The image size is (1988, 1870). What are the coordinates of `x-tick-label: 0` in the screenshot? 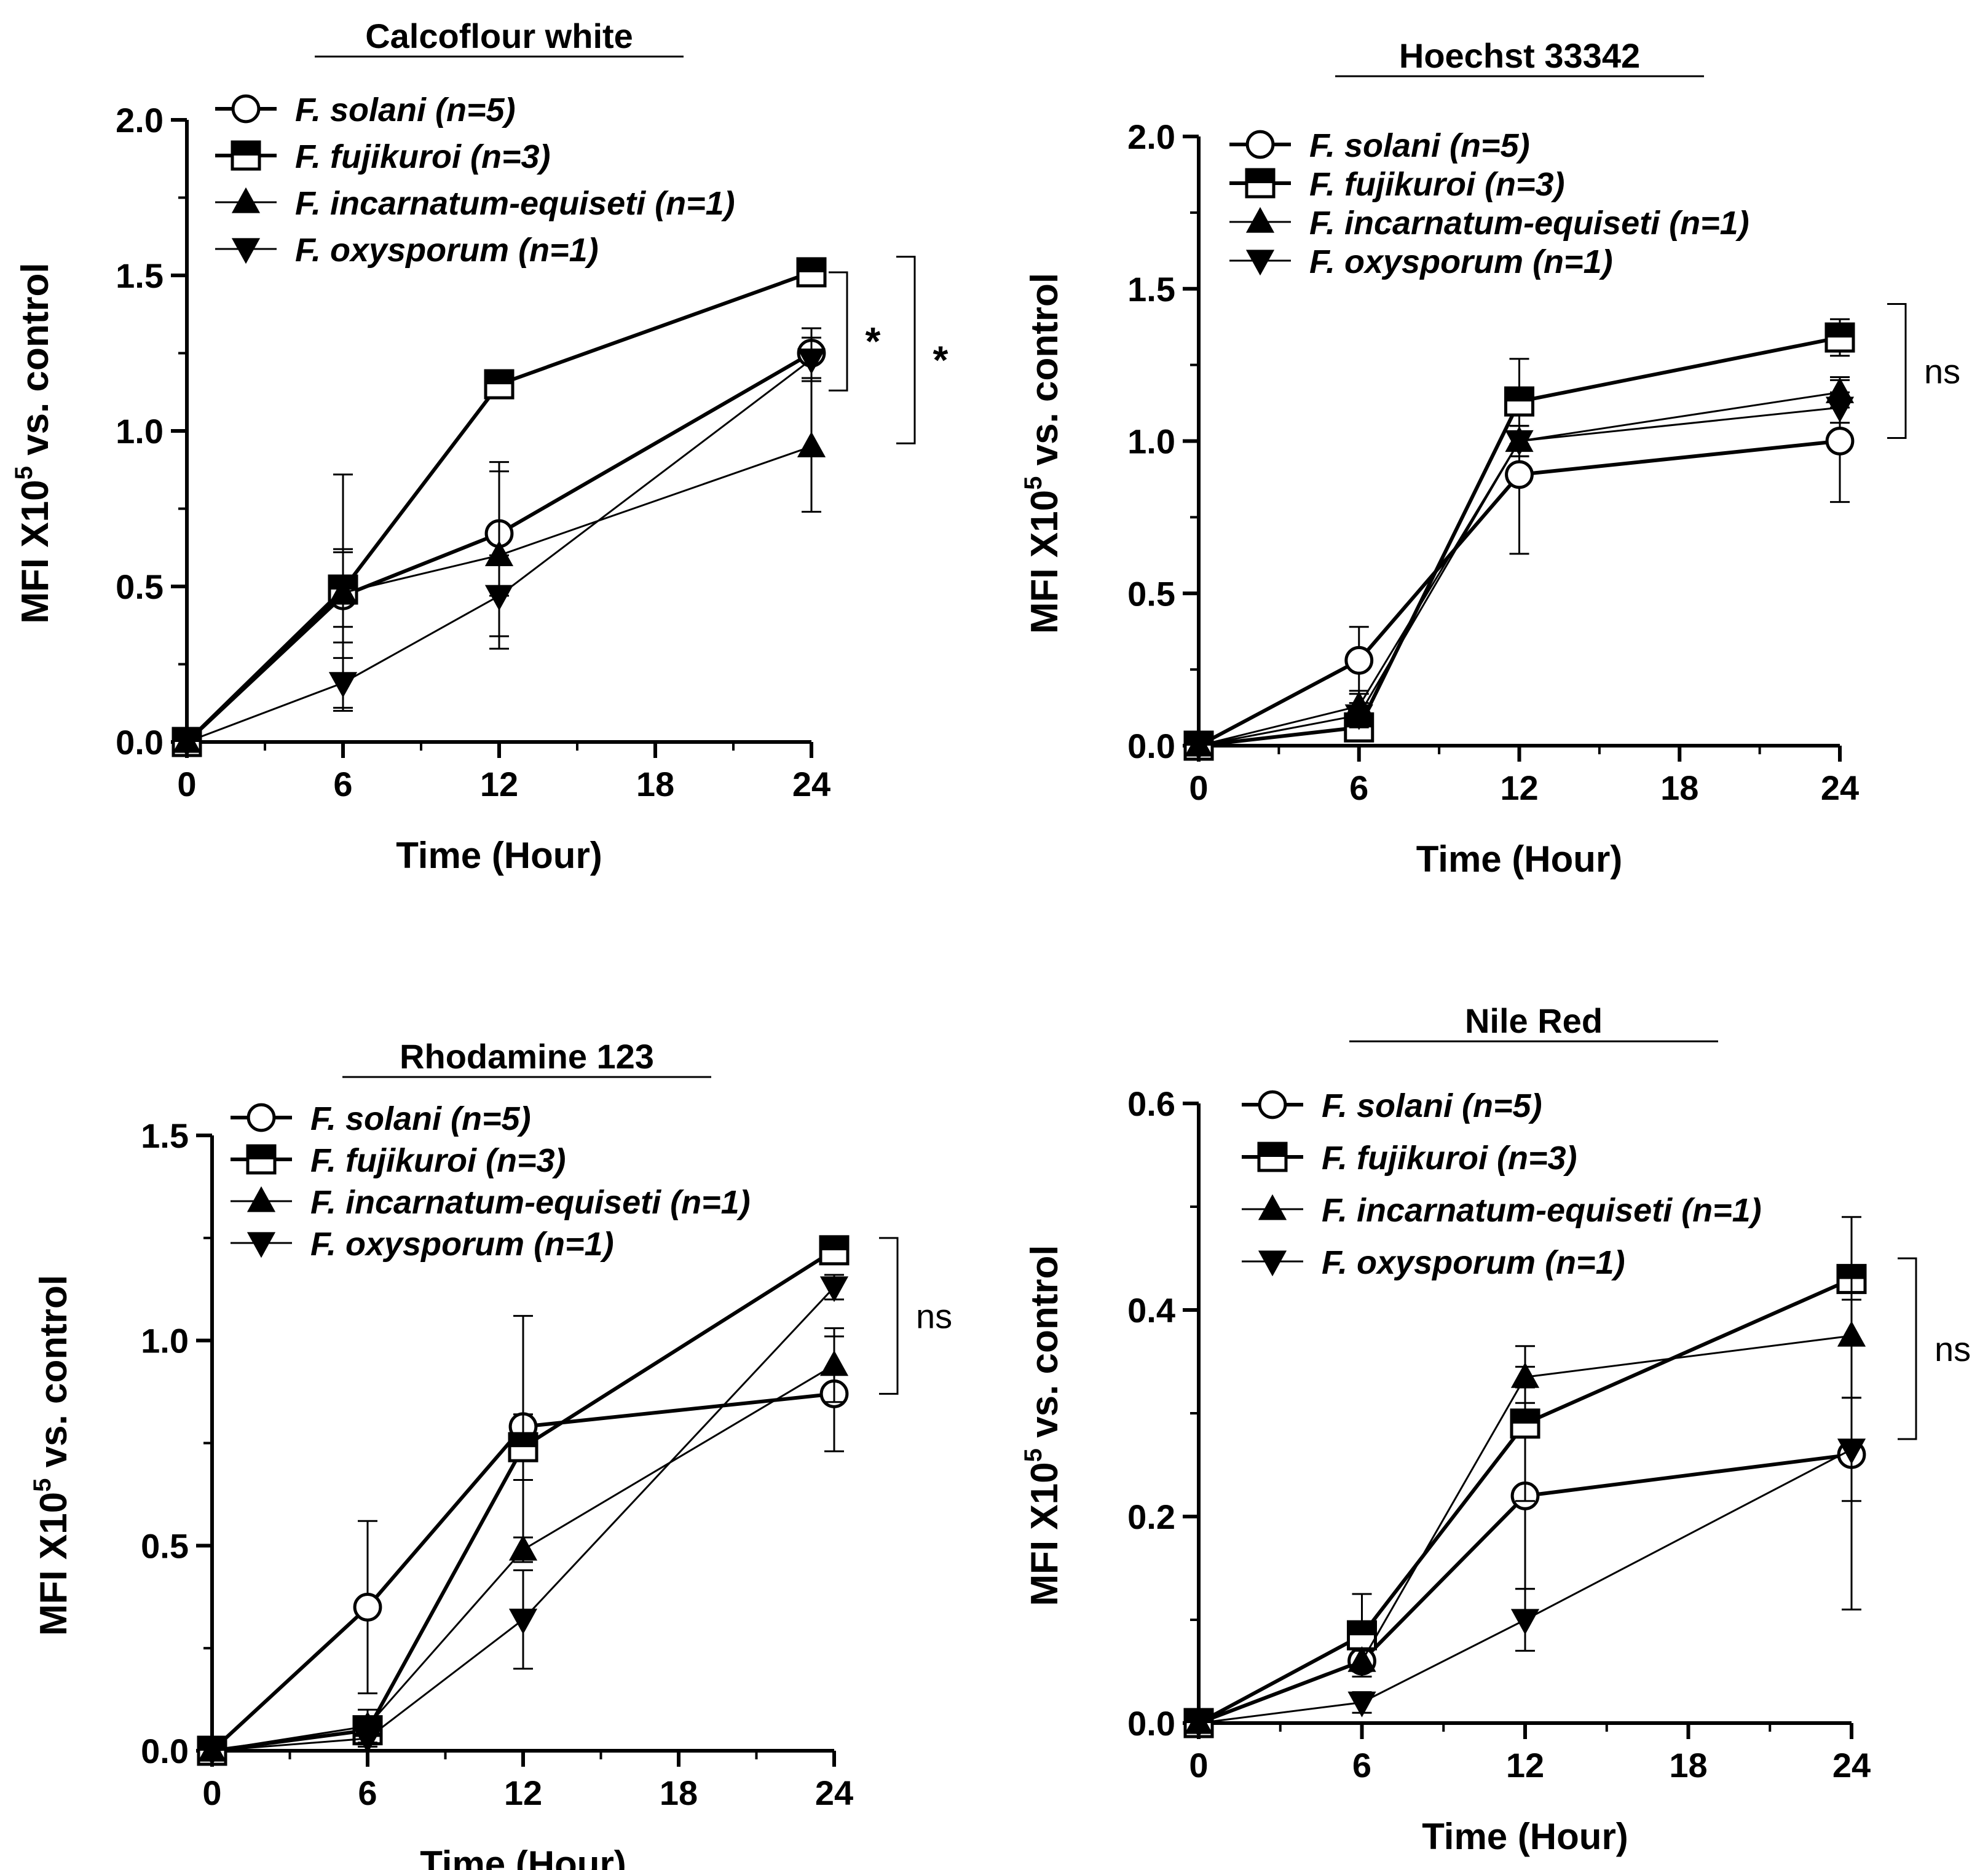 It's located at (211, 1792).